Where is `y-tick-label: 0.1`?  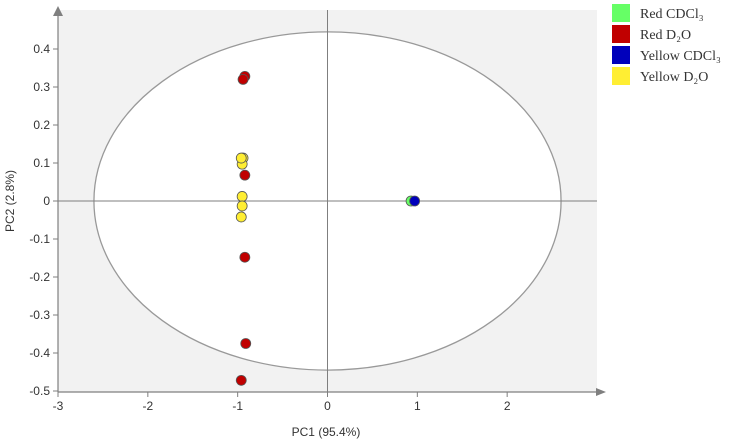 y-tick-label: 0.1 is located at coordinates (41, 163).